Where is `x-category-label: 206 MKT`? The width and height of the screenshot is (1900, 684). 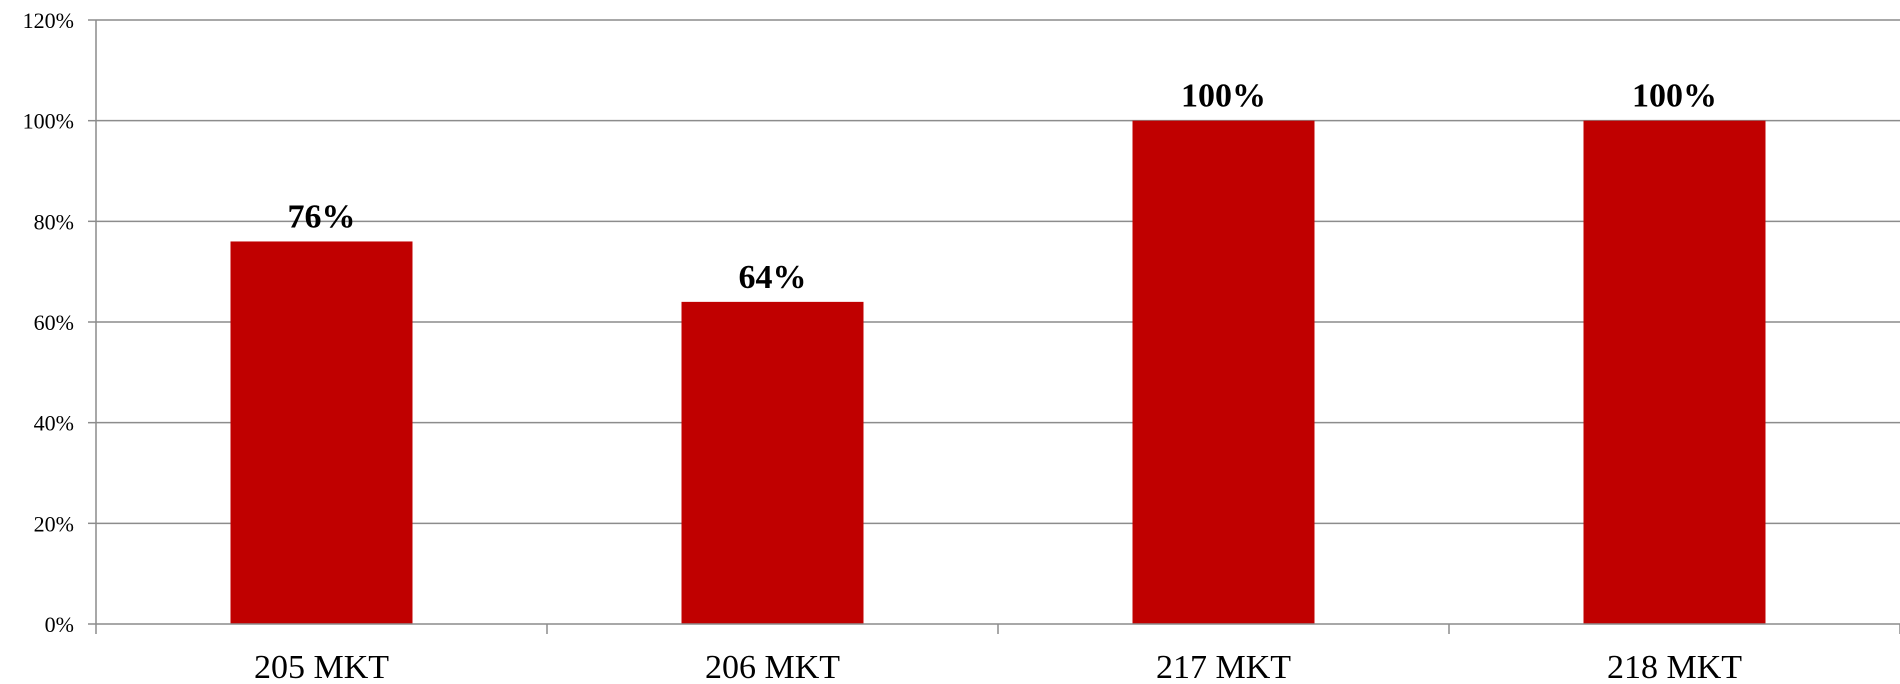 x-category-label: 206 MKT is located at coordinates (772, 666).